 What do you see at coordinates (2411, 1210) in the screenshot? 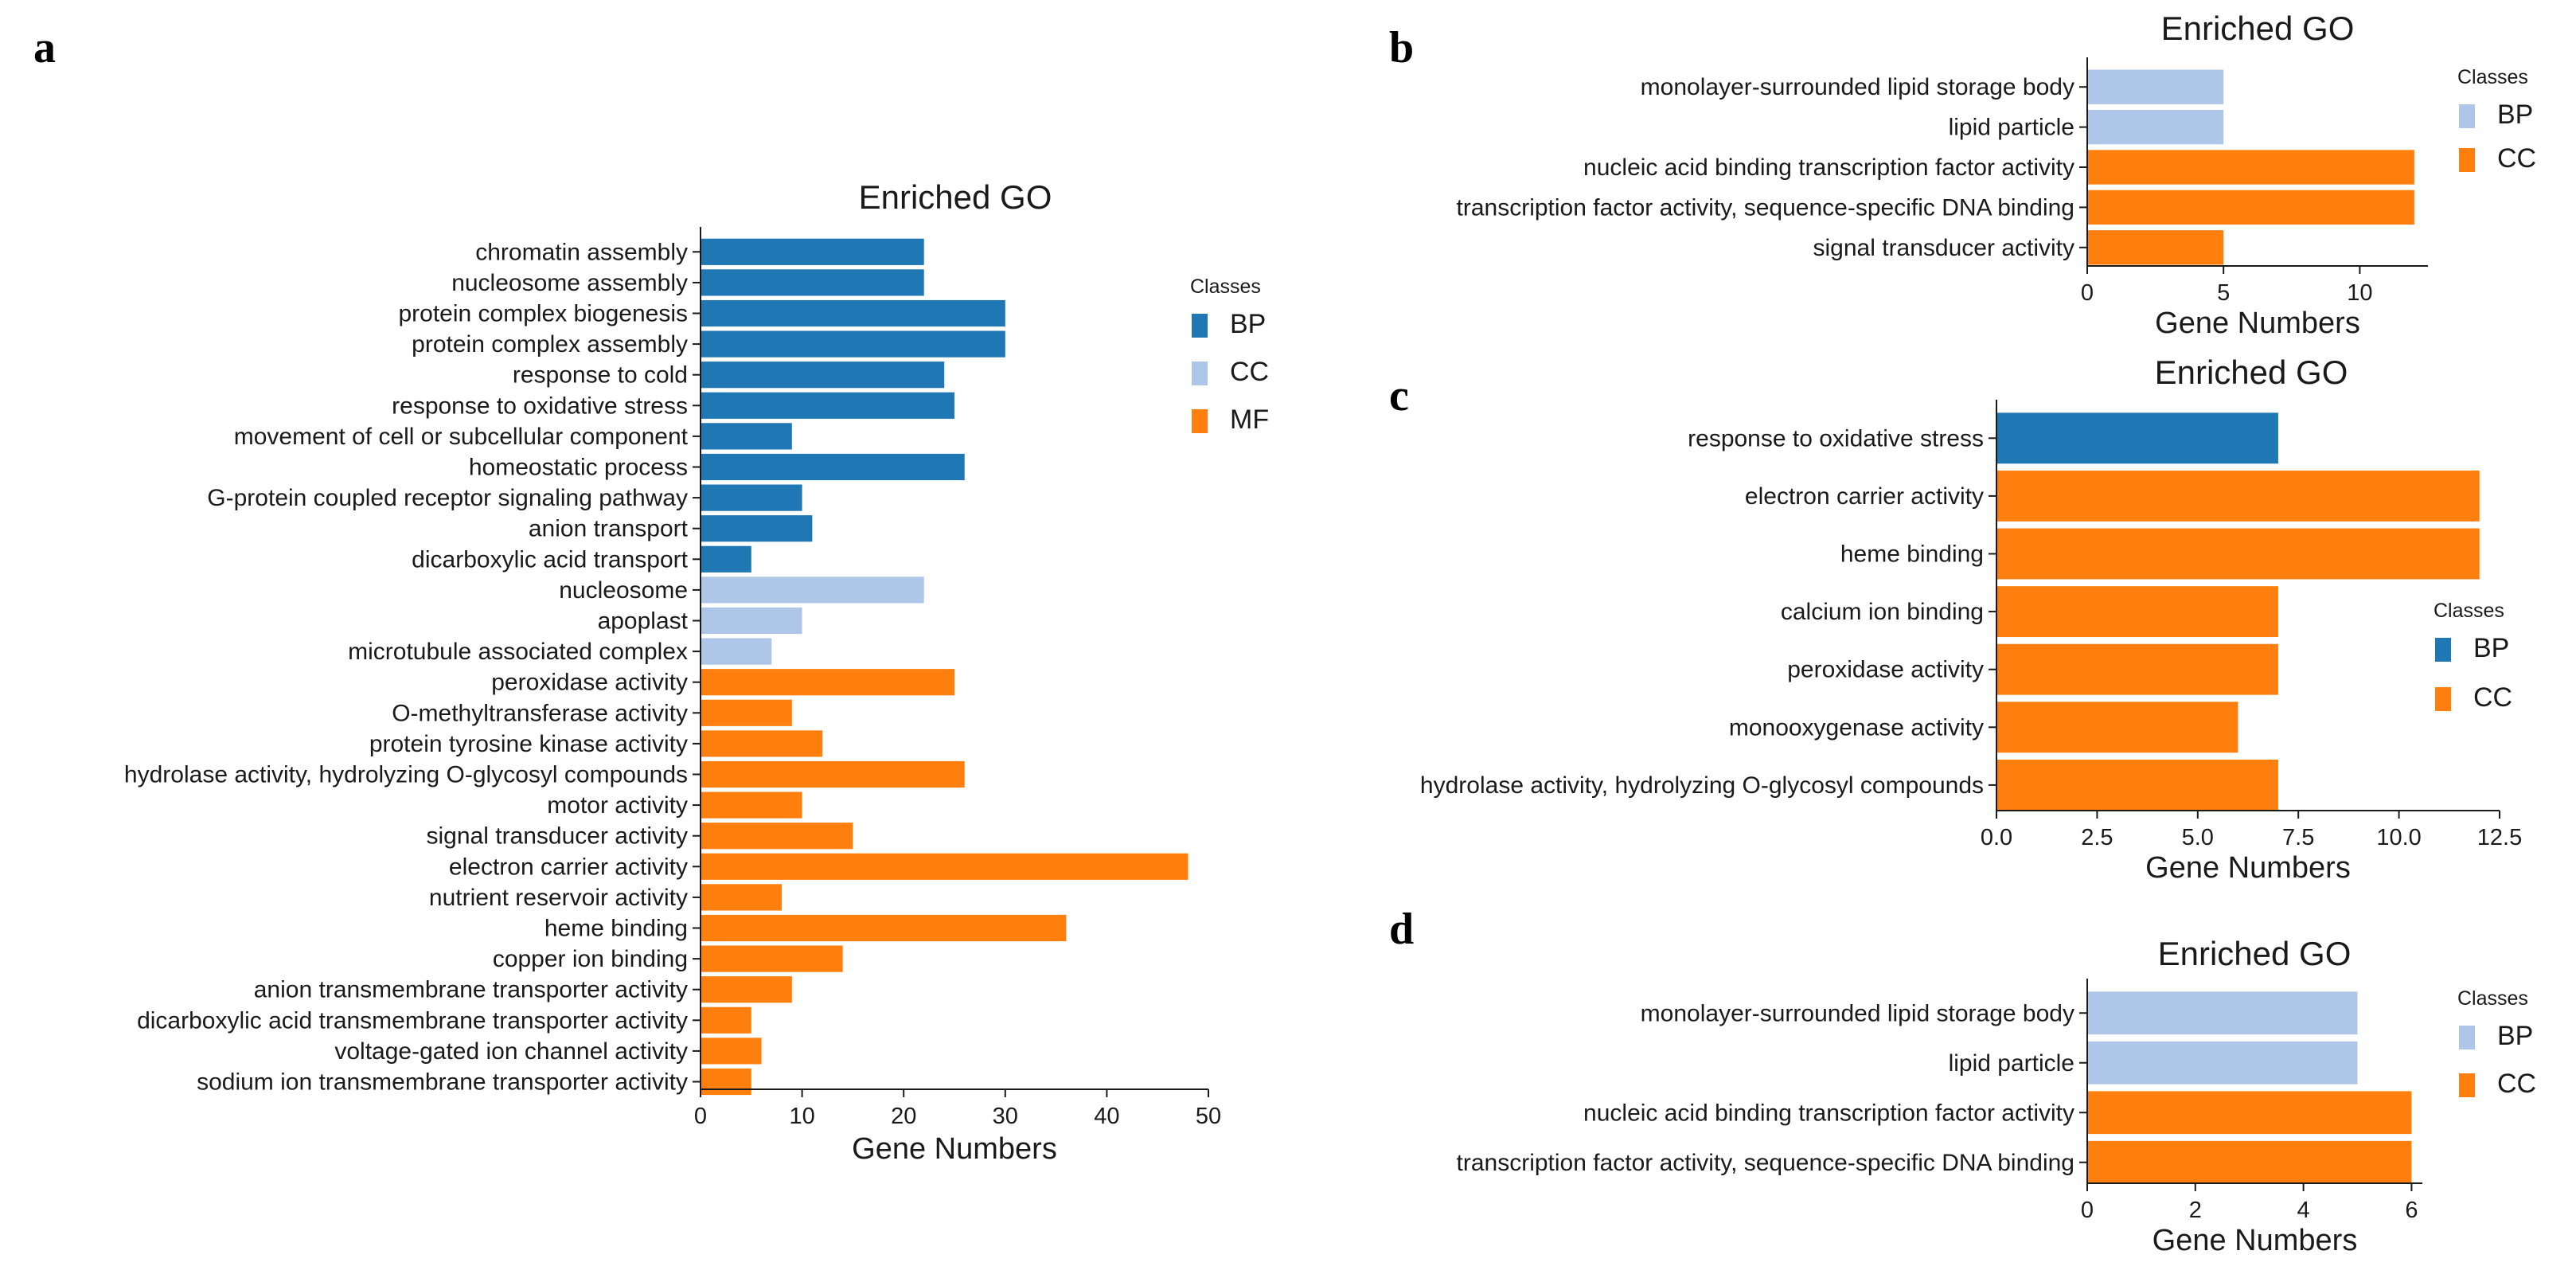
I see `x-tick-label-d-3: 6` at bounding box center [2411, 1210].